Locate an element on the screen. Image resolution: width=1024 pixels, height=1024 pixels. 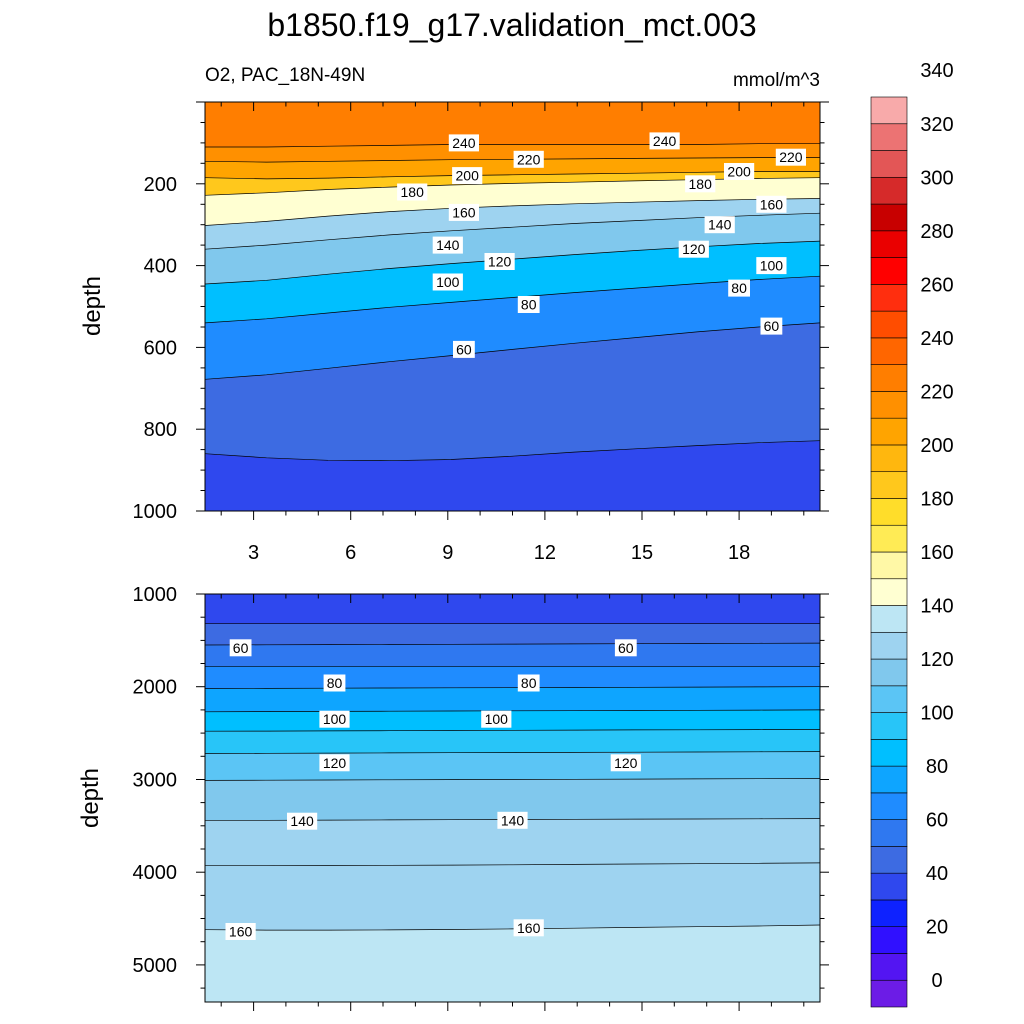
contour-label-text: 180 is located at coordinates (701, 184).